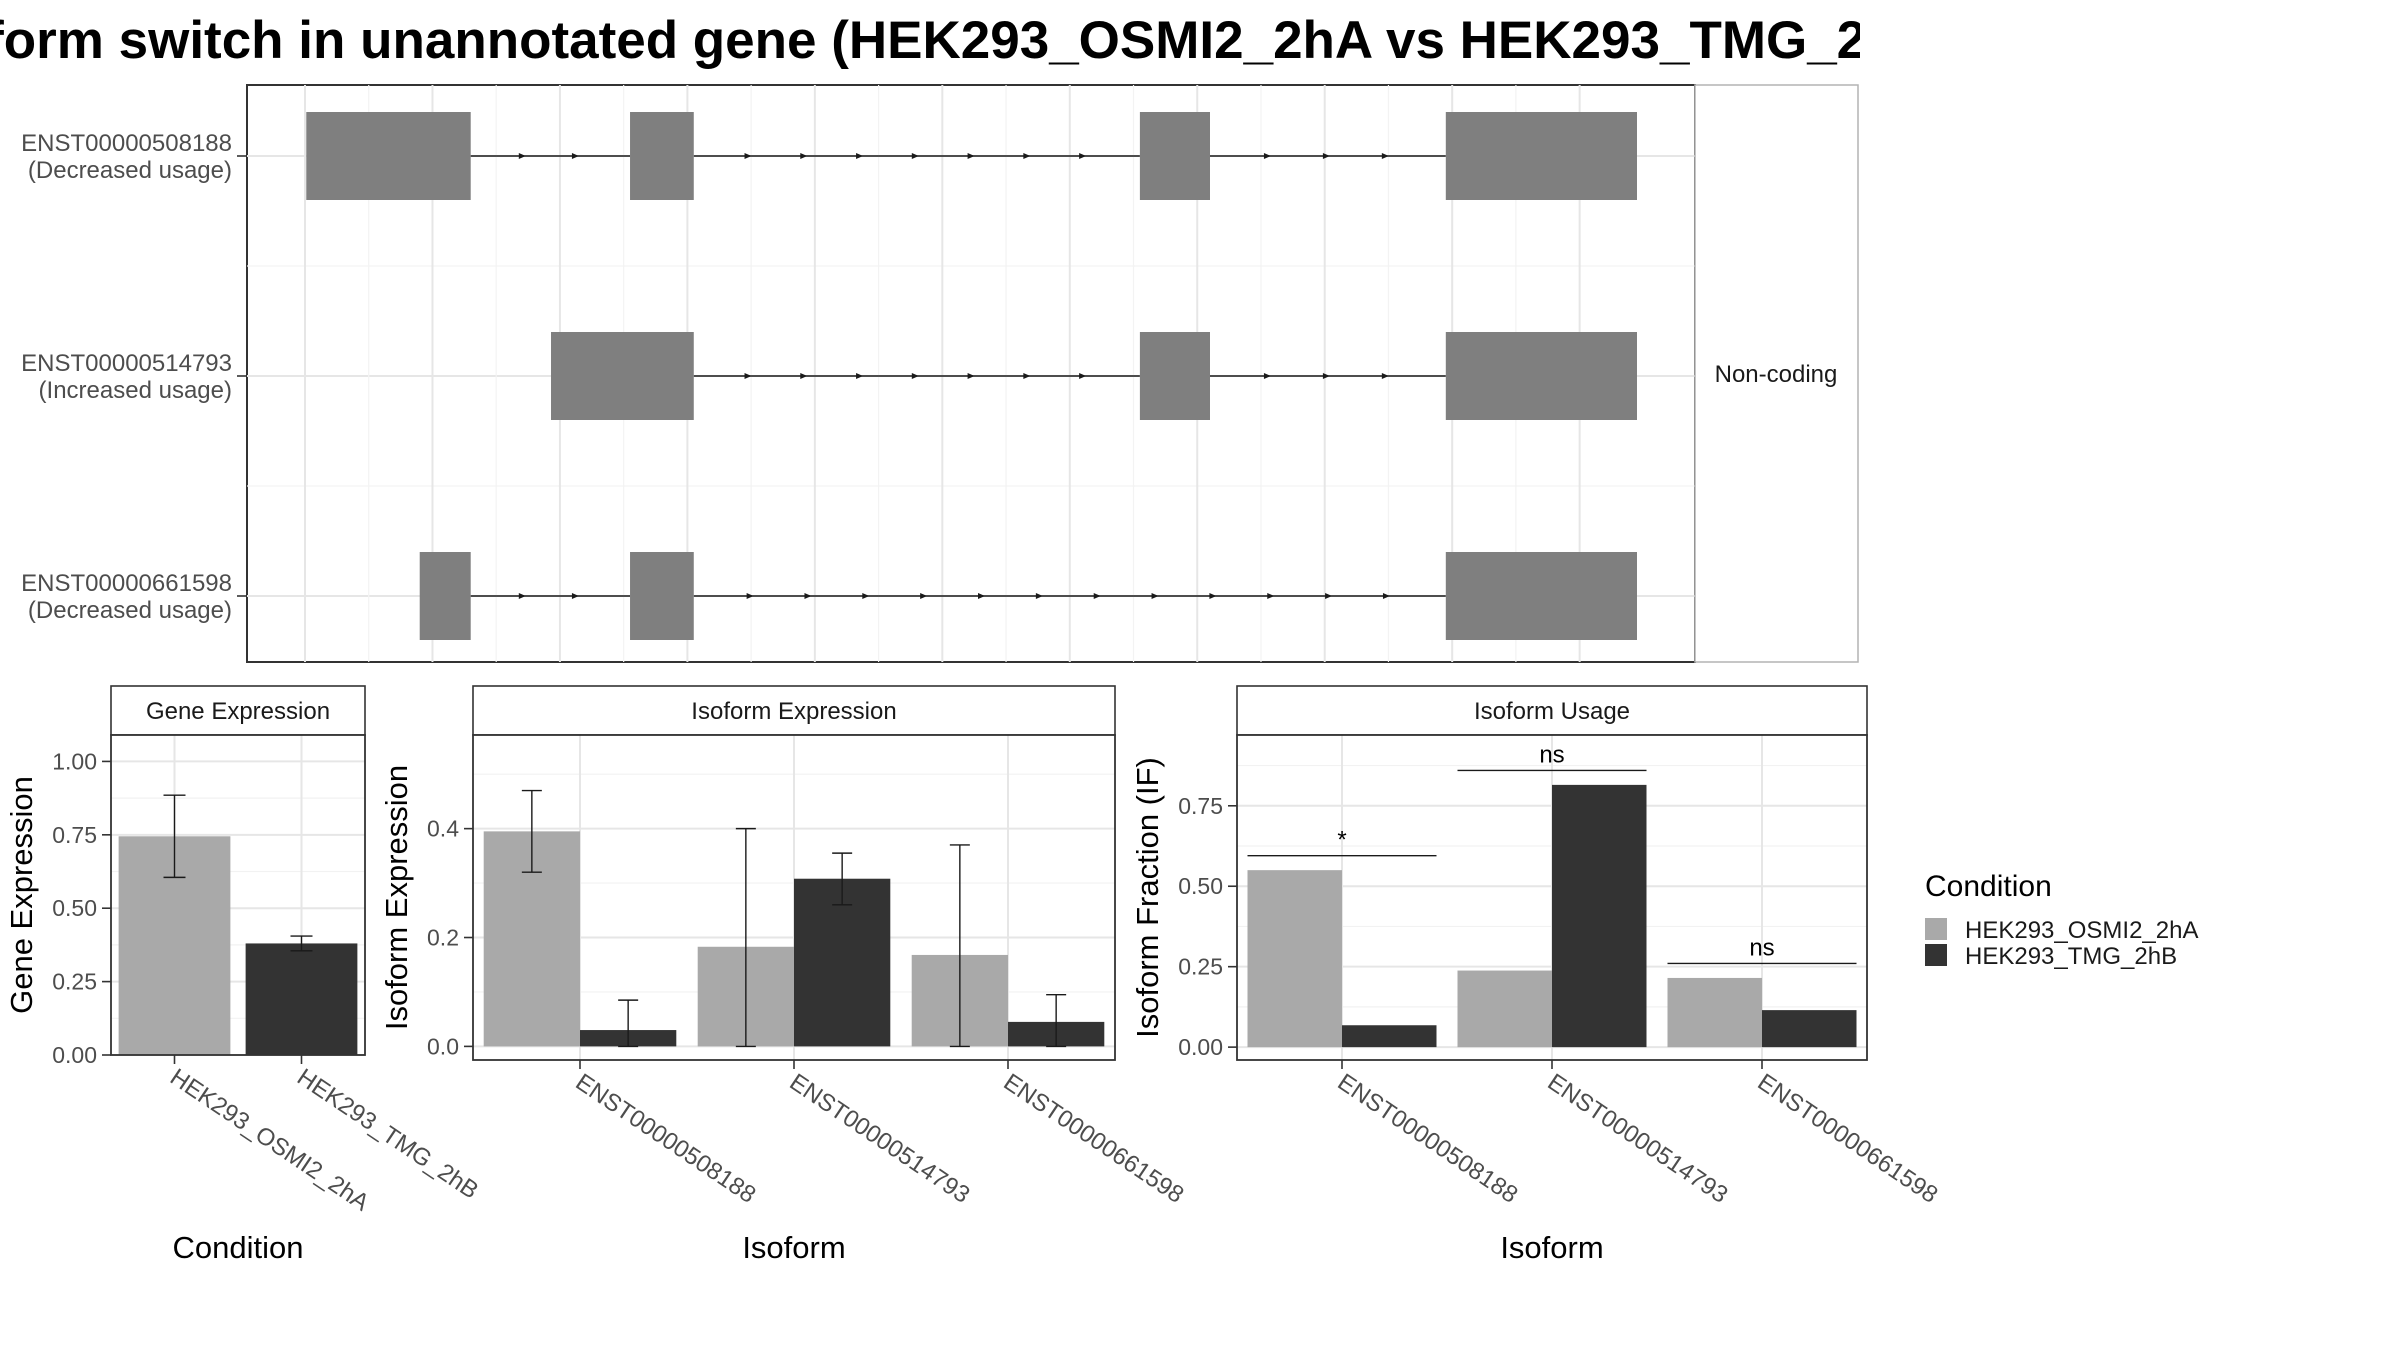  Describe the element at coordinates (126, 143) in the screenshot. I see `transcript-id-label: ENST00000508188` at that location.